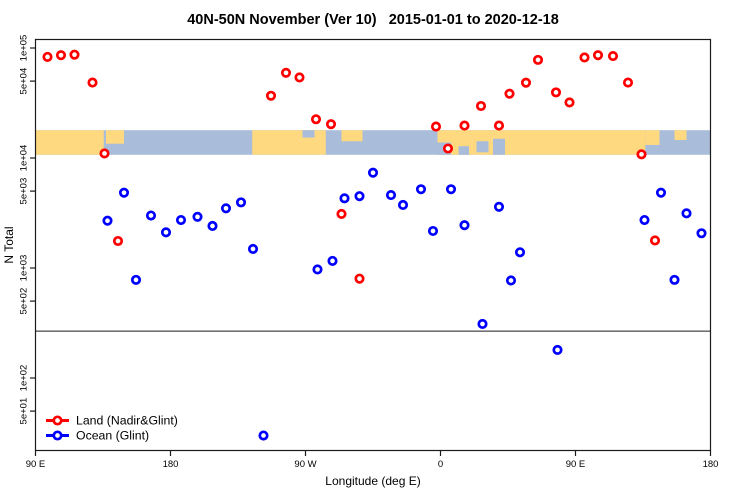  Describe the element at coordinates (305, 464) in the screenshot. I see `x-tick-label: 90 W` at that location.